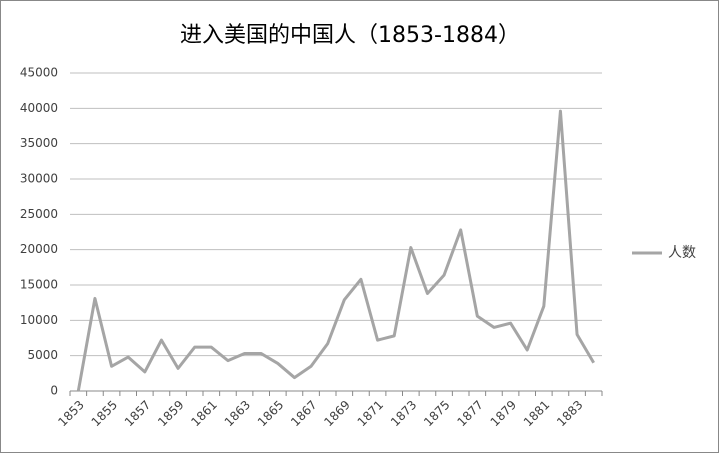  Describe the element at coordinates (39, 73) in the screenshot. I see `y-tick-label: 45000` at that location.